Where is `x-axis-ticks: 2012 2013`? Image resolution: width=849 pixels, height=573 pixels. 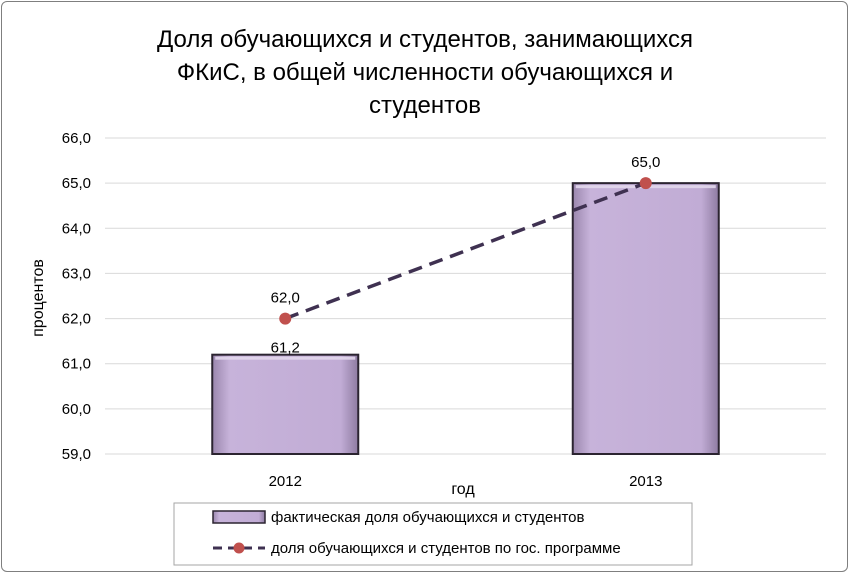
x-axis-ticks: 2012 2013 is located at coordinates (466, 481).